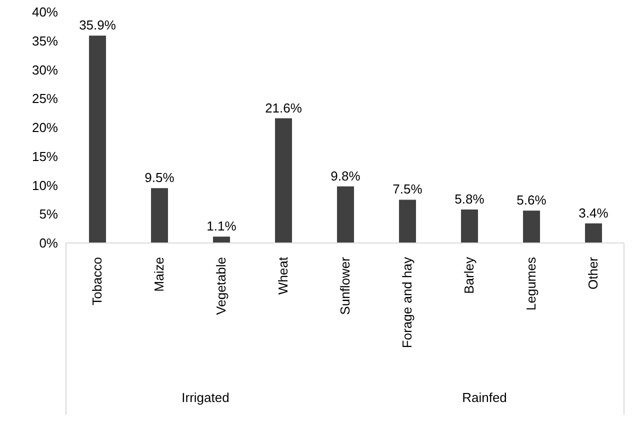  What do you see at coordinates (469, 199) in the screenshot?
I see `data-label: 5.8%` at bounding box center [469, 199].